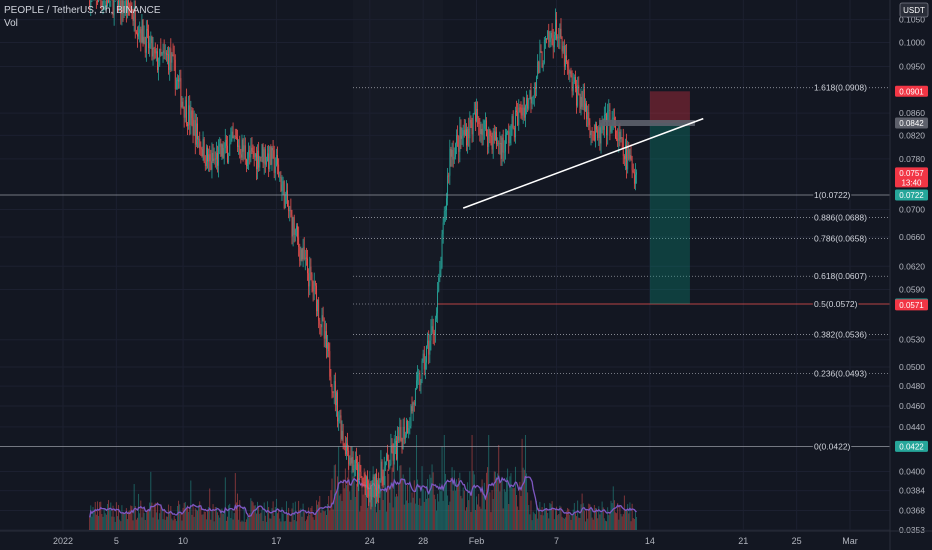  What do you see at coordinates (911, 446) in the screenshot?
I see `price-tag-value: 0.0422` at bounding box center [911, 446].